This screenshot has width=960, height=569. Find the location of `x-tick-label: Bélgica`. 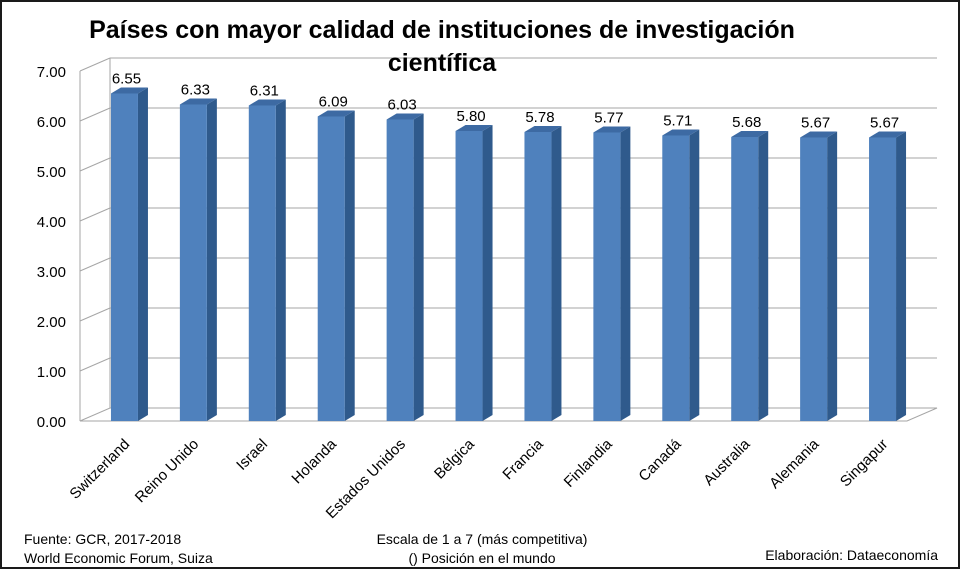

x-tick-label: Bélgica is located at coordinates (454, 458).